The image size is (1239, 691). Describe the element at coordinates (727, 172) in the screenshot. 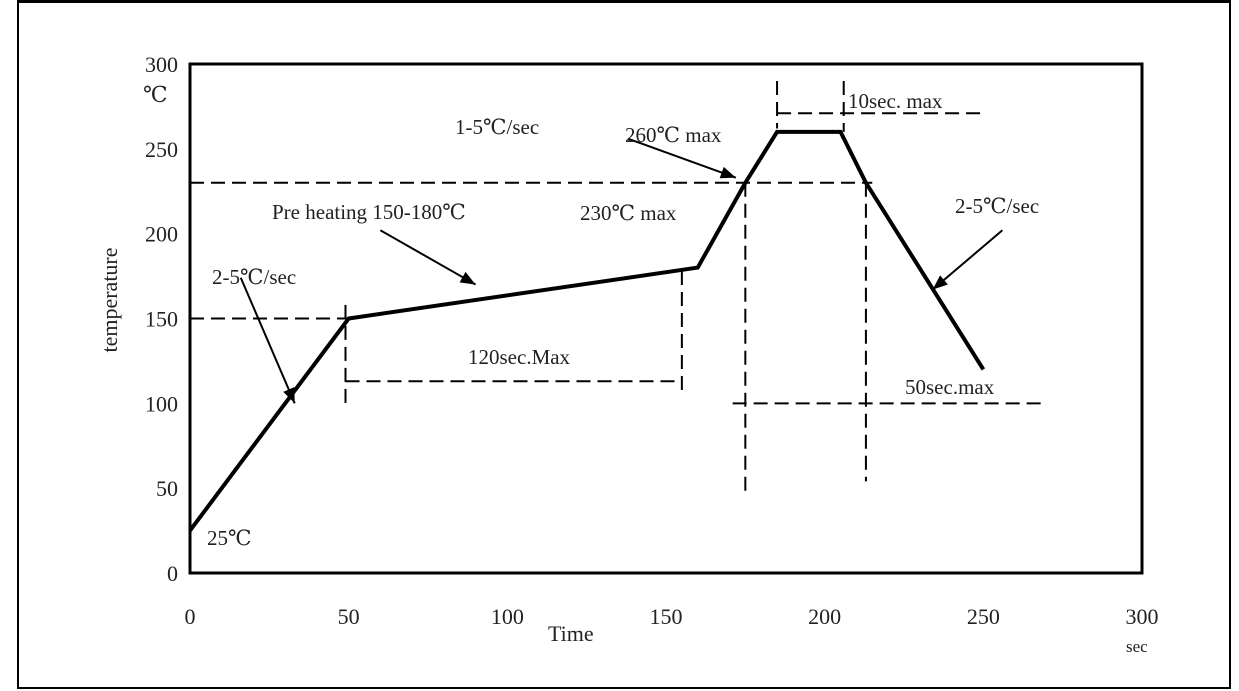

I see `ramp2-arrow-head` at that location.